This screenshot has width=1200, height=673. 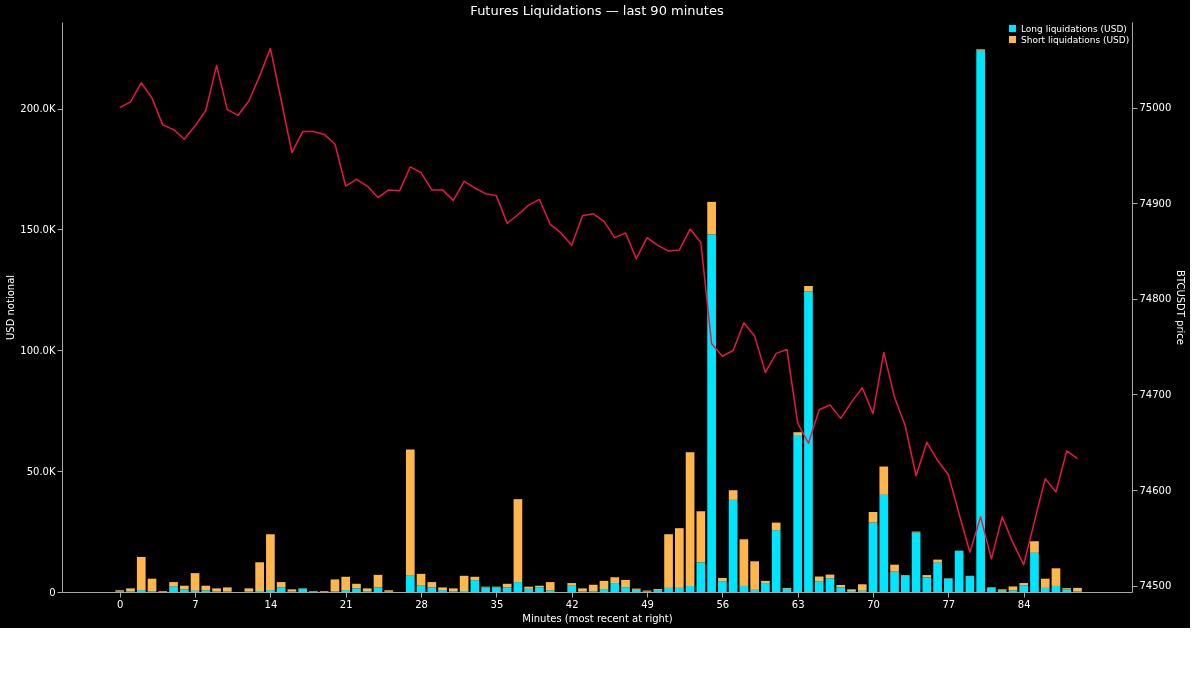 What do you see at coordinates (597, 10) in the screenshot?
I see `chart-title: Futures Liquidations — last 90 minutes` at bounding box center [597, 10].